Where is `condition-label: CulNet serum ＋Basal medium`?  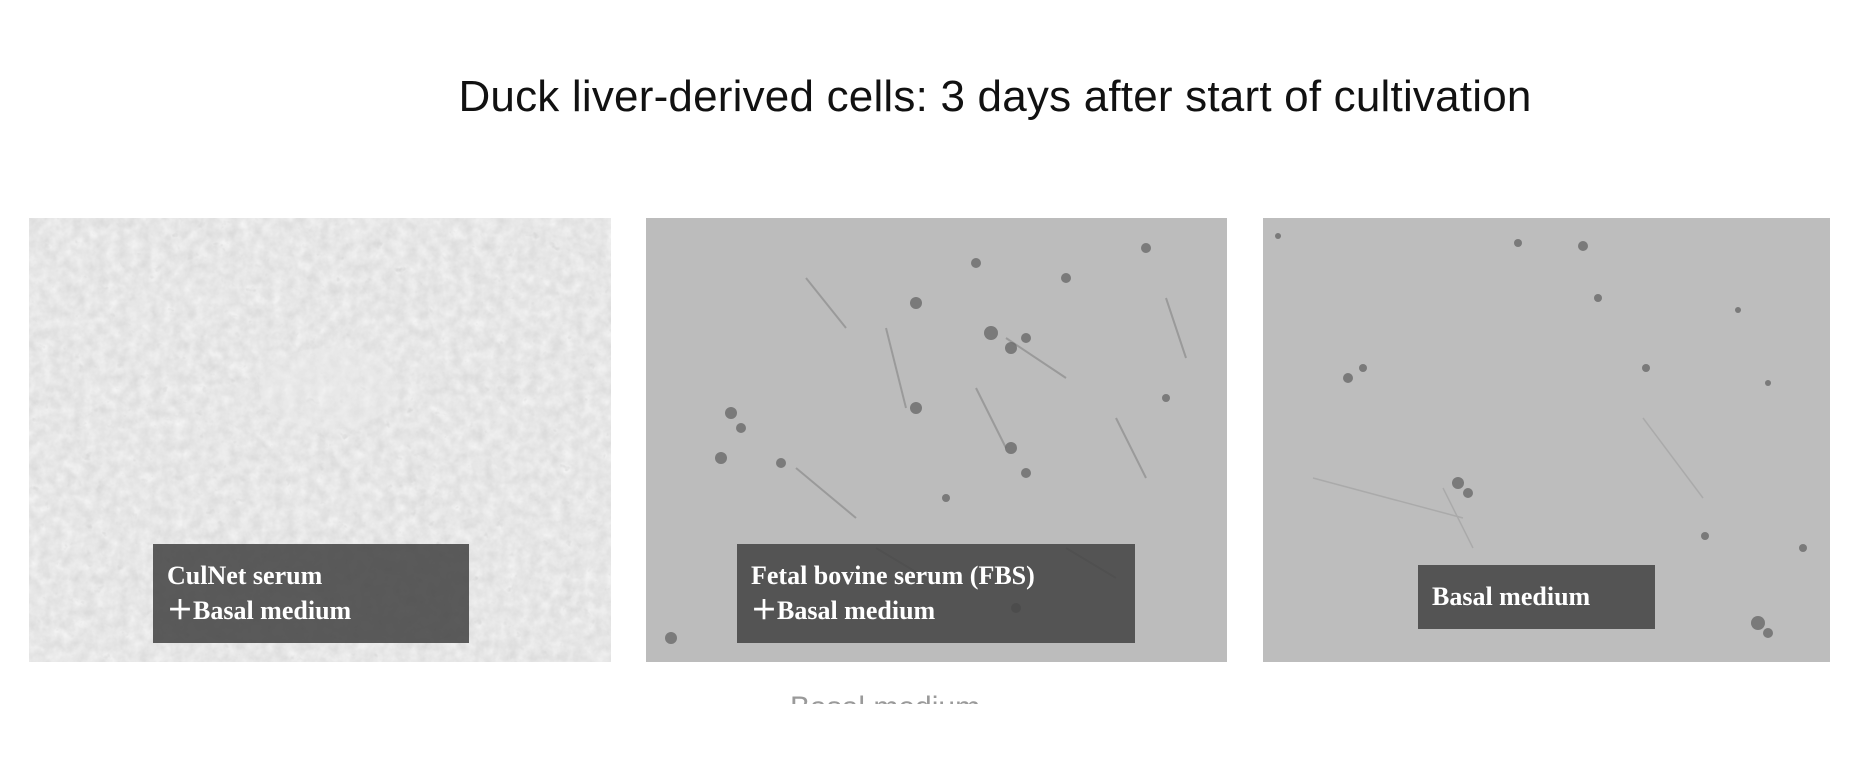
condition-label: CulNet serum ＋Basal medium is located at coordinates (311, 593).